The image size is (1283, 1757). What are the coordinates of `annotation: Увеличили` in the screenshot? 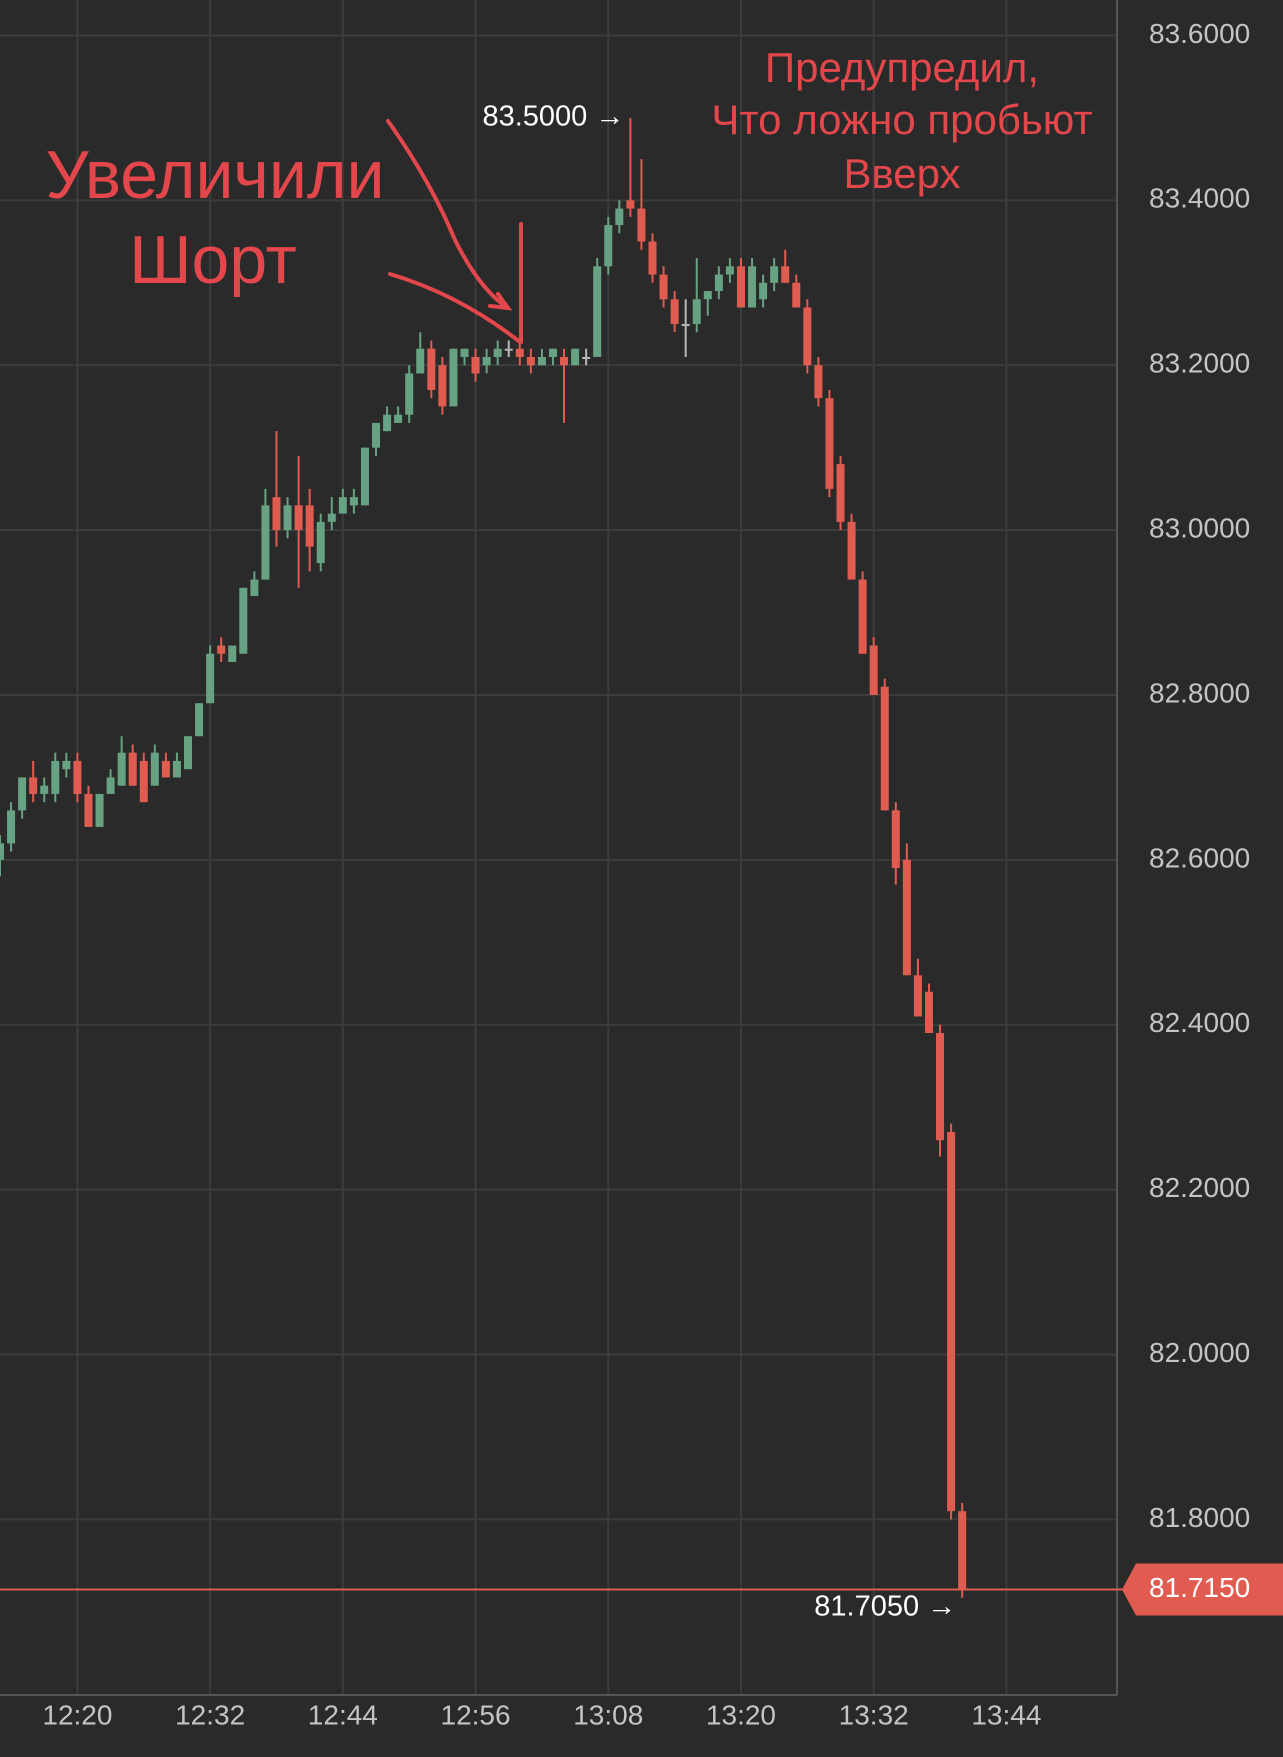 It's located at (214, 175).